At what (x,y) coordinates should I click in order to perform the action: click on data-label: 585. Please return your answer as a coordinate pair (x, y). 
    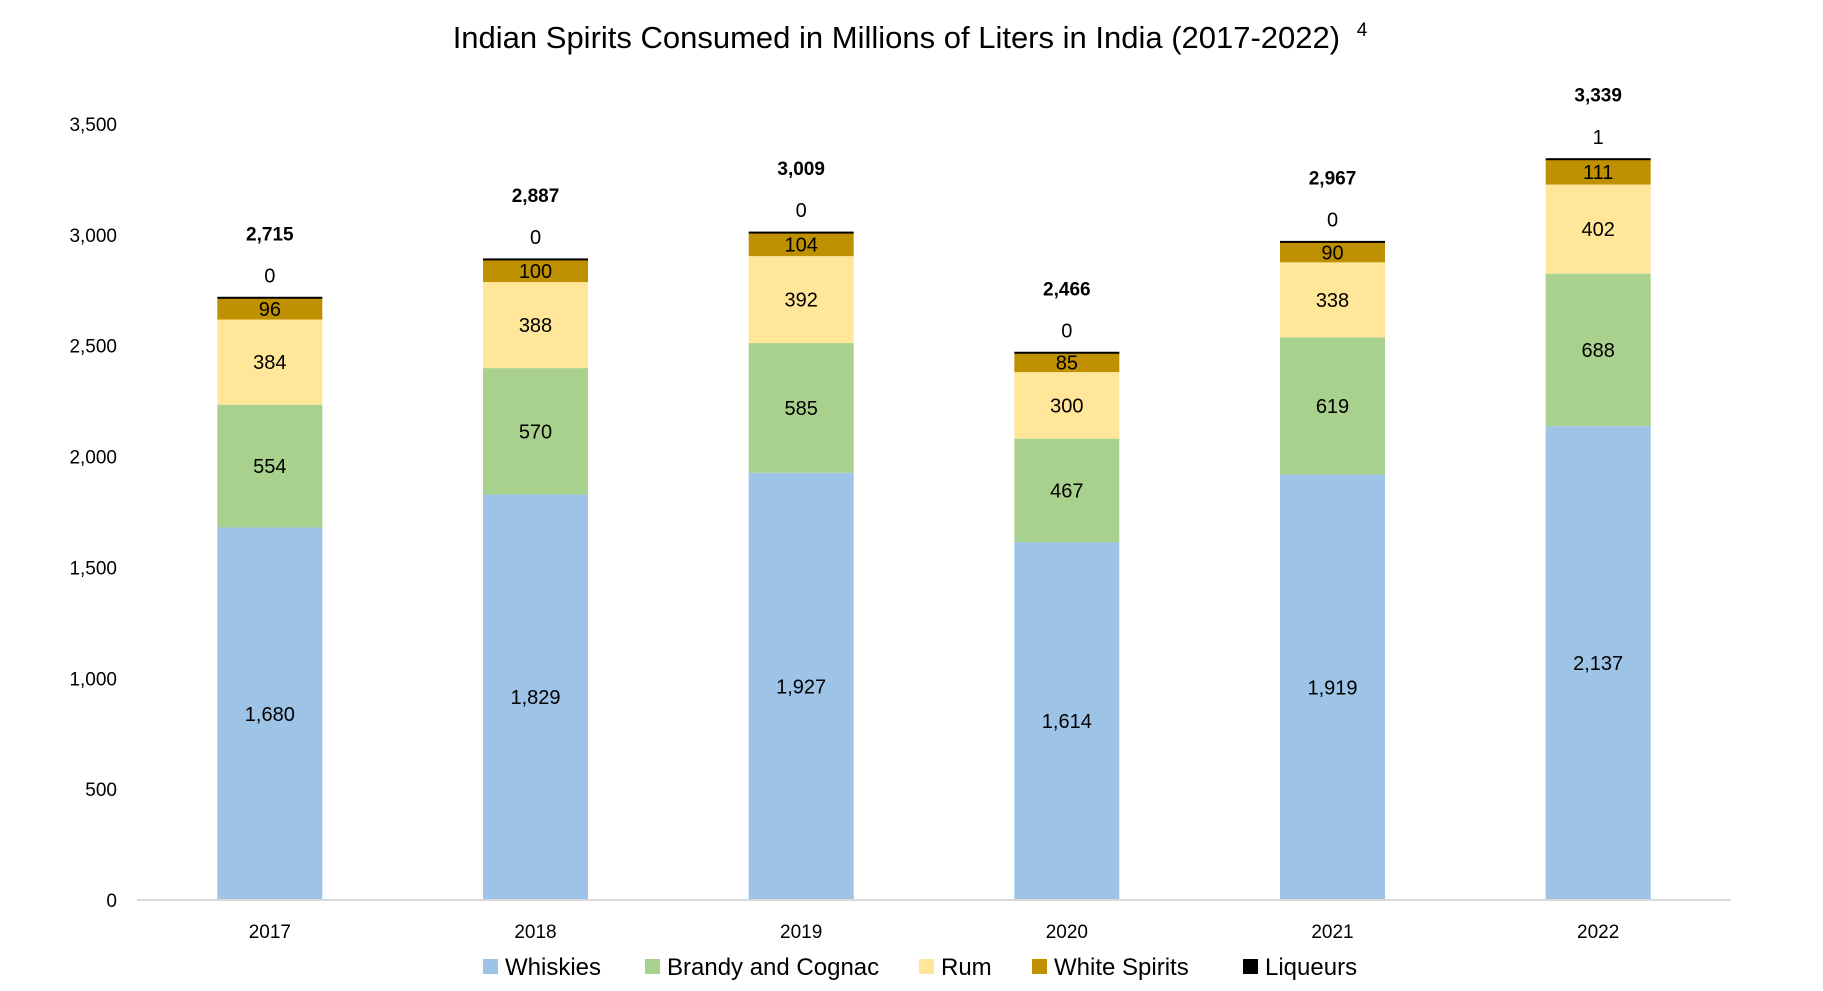
    Looking at the image, I should click on (800, 409).